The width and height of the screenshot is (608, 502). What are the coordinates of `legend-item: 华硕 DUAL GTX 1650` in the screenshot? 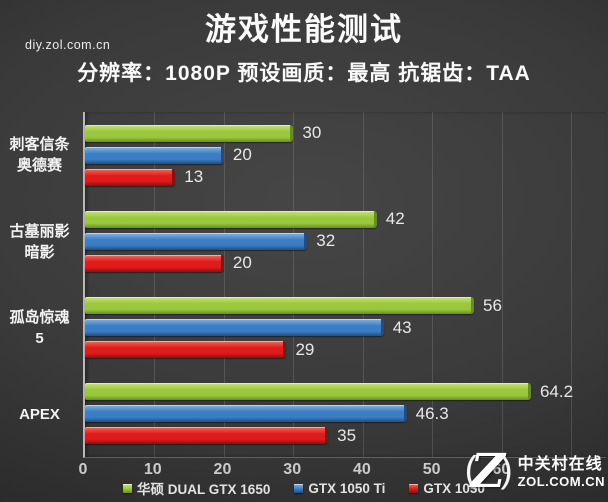 It's located at (196, 488).